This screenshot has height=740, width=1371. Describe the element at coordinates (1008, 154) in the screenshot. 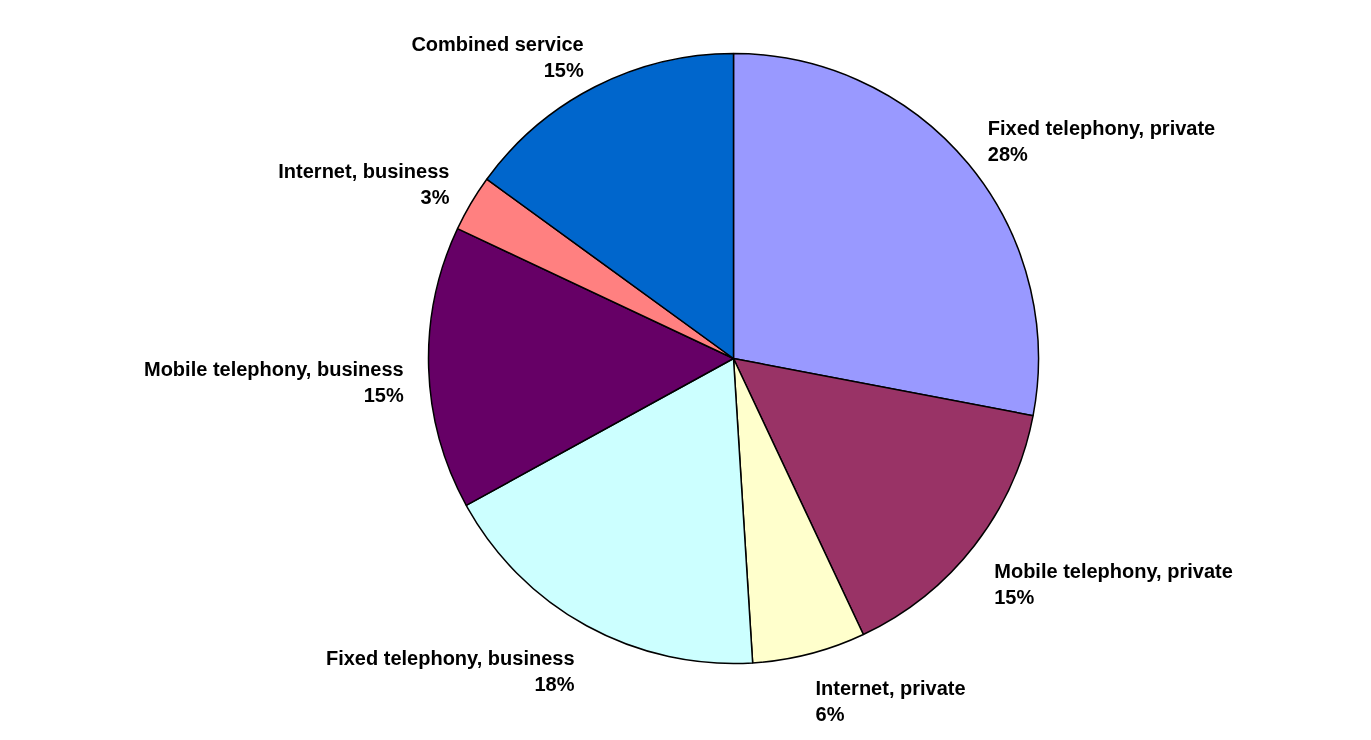

I see `data-label: 28%` at that location.